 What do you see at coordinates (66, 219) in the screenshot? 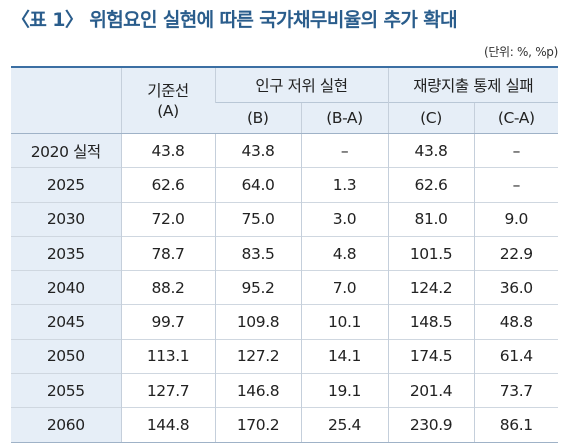
I see `row-year: 2030` at bounding box center [66, 219].